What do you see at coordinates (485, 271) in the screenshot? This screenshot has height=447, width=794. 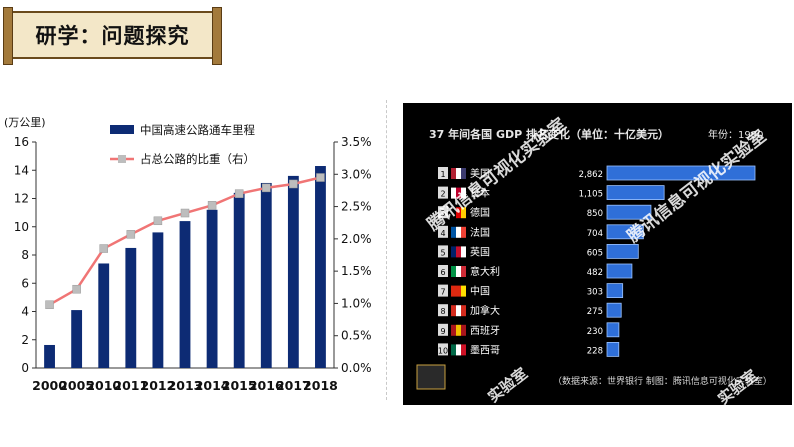 I see `country-label: 意大利` at bounding box center [485, 271].